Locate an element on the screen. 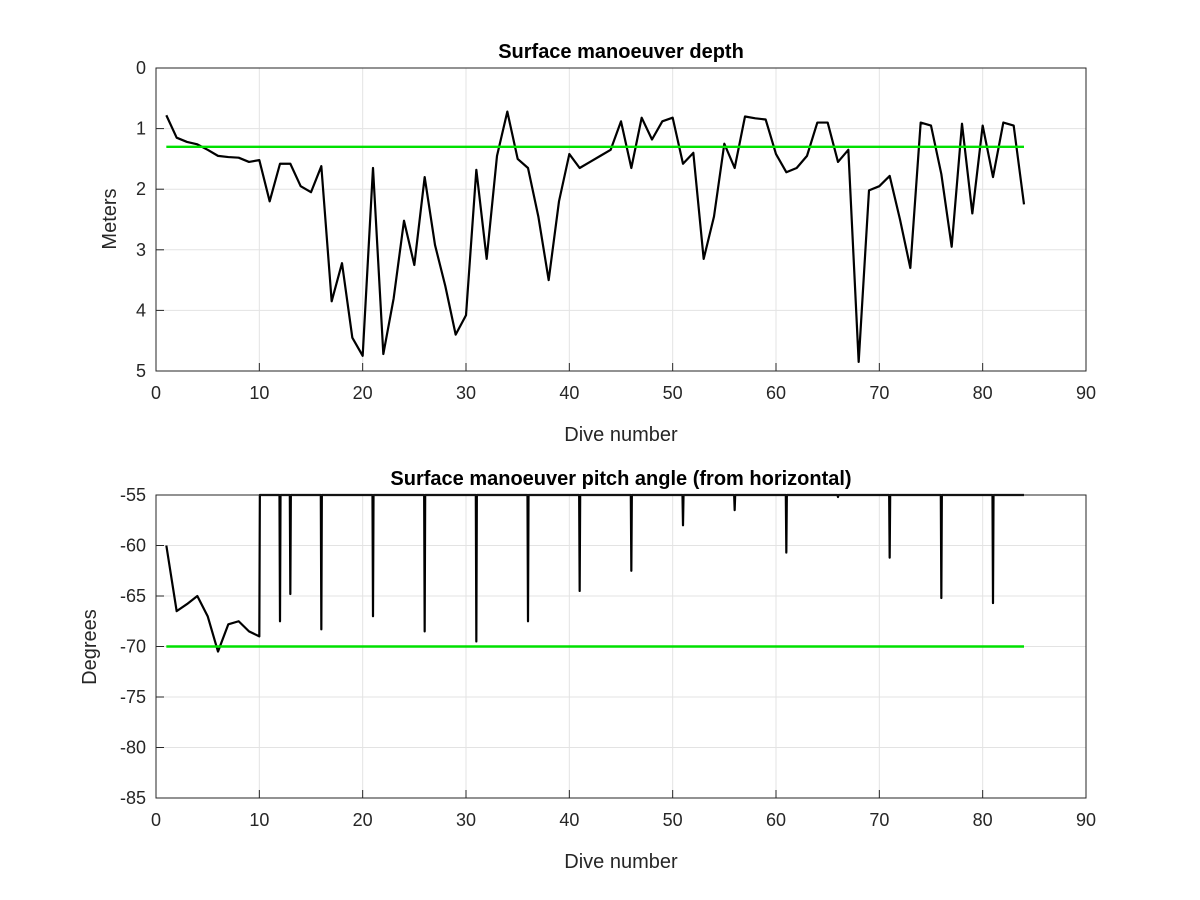 This screenshot has width=1200, height=900. pitch-y-tick-label: -60 is located at coordinates (133, 546).